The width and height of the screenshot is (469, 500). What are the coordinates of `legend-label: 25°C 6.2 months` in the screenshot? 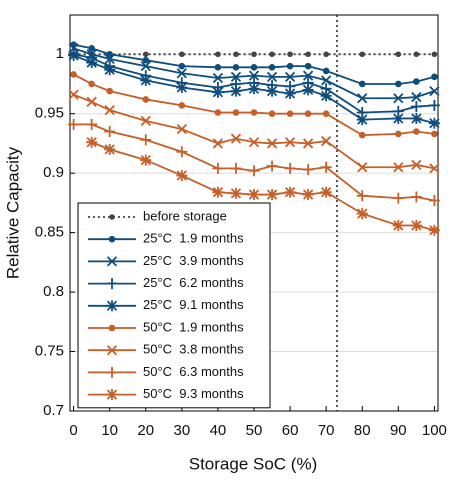 It's located at (193, 282).